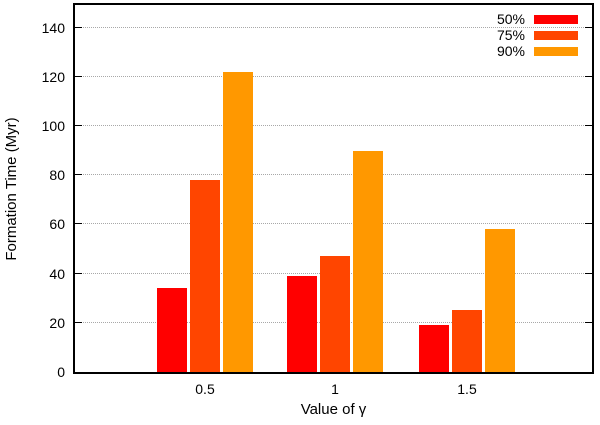  Describe the element at coordinates (510, 51) in the screenshot. I see `legend-label: 90%` at that location.